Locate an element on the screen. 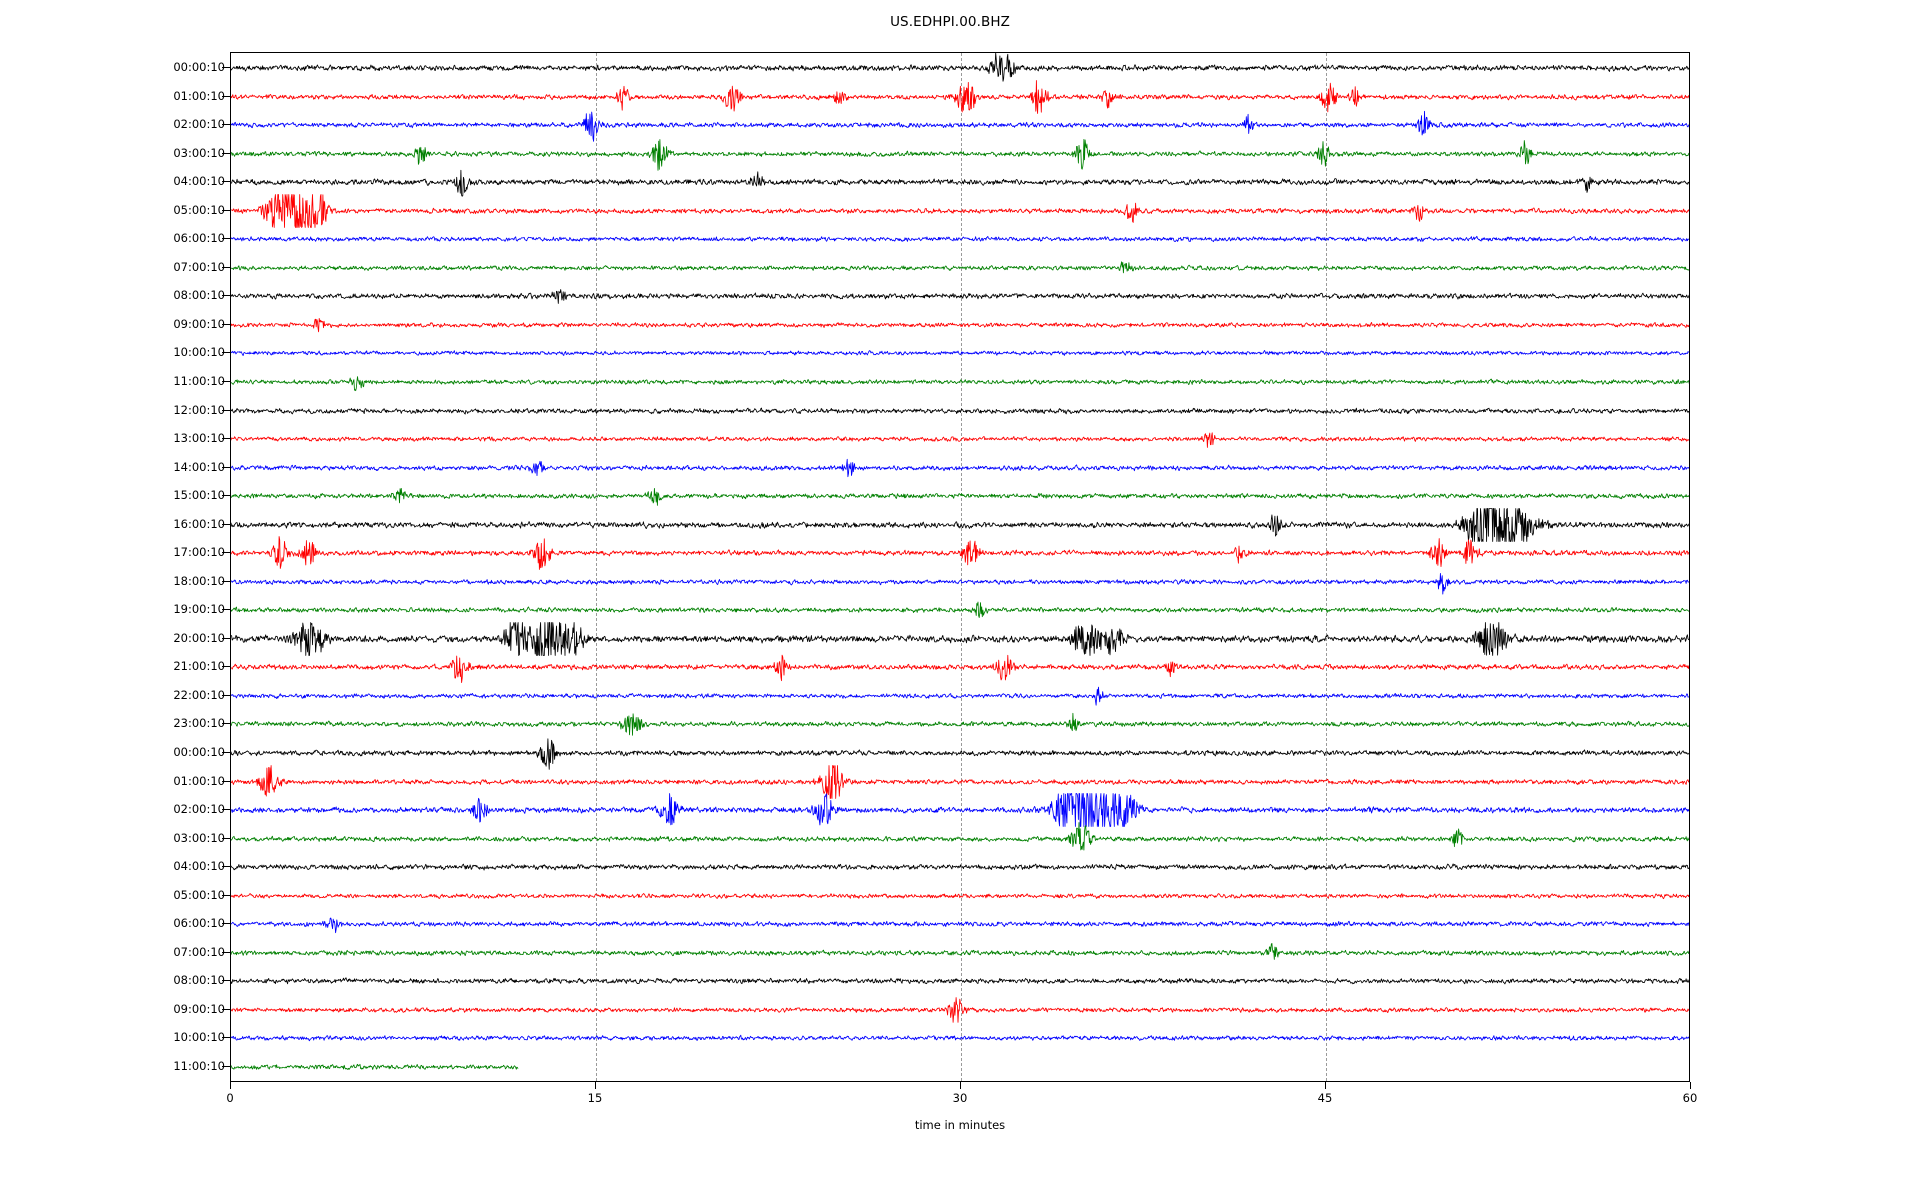 This screenshot has height=1200, width=1920. y-tick-label: 19:00:10 is located at coordinates (199, 609).